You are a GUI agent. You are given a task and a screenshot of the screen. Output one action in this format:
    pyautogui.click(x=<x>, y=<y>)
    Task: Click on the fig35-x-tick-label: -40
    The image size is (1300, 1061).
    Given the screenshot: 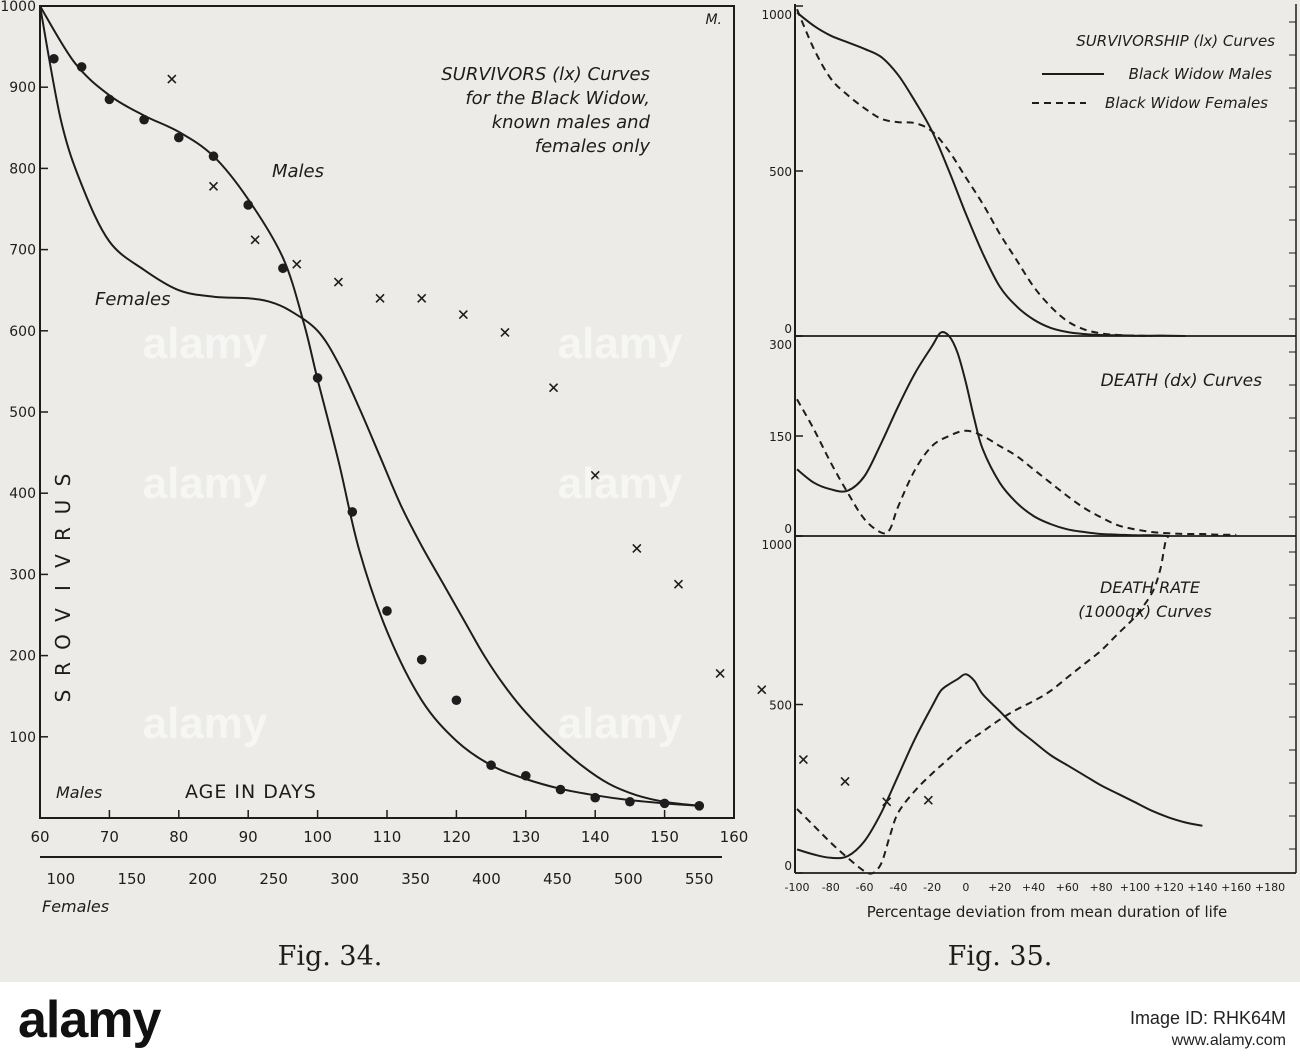 What is the action you would take?
    pyautogui.click(x=898, y=887)
    